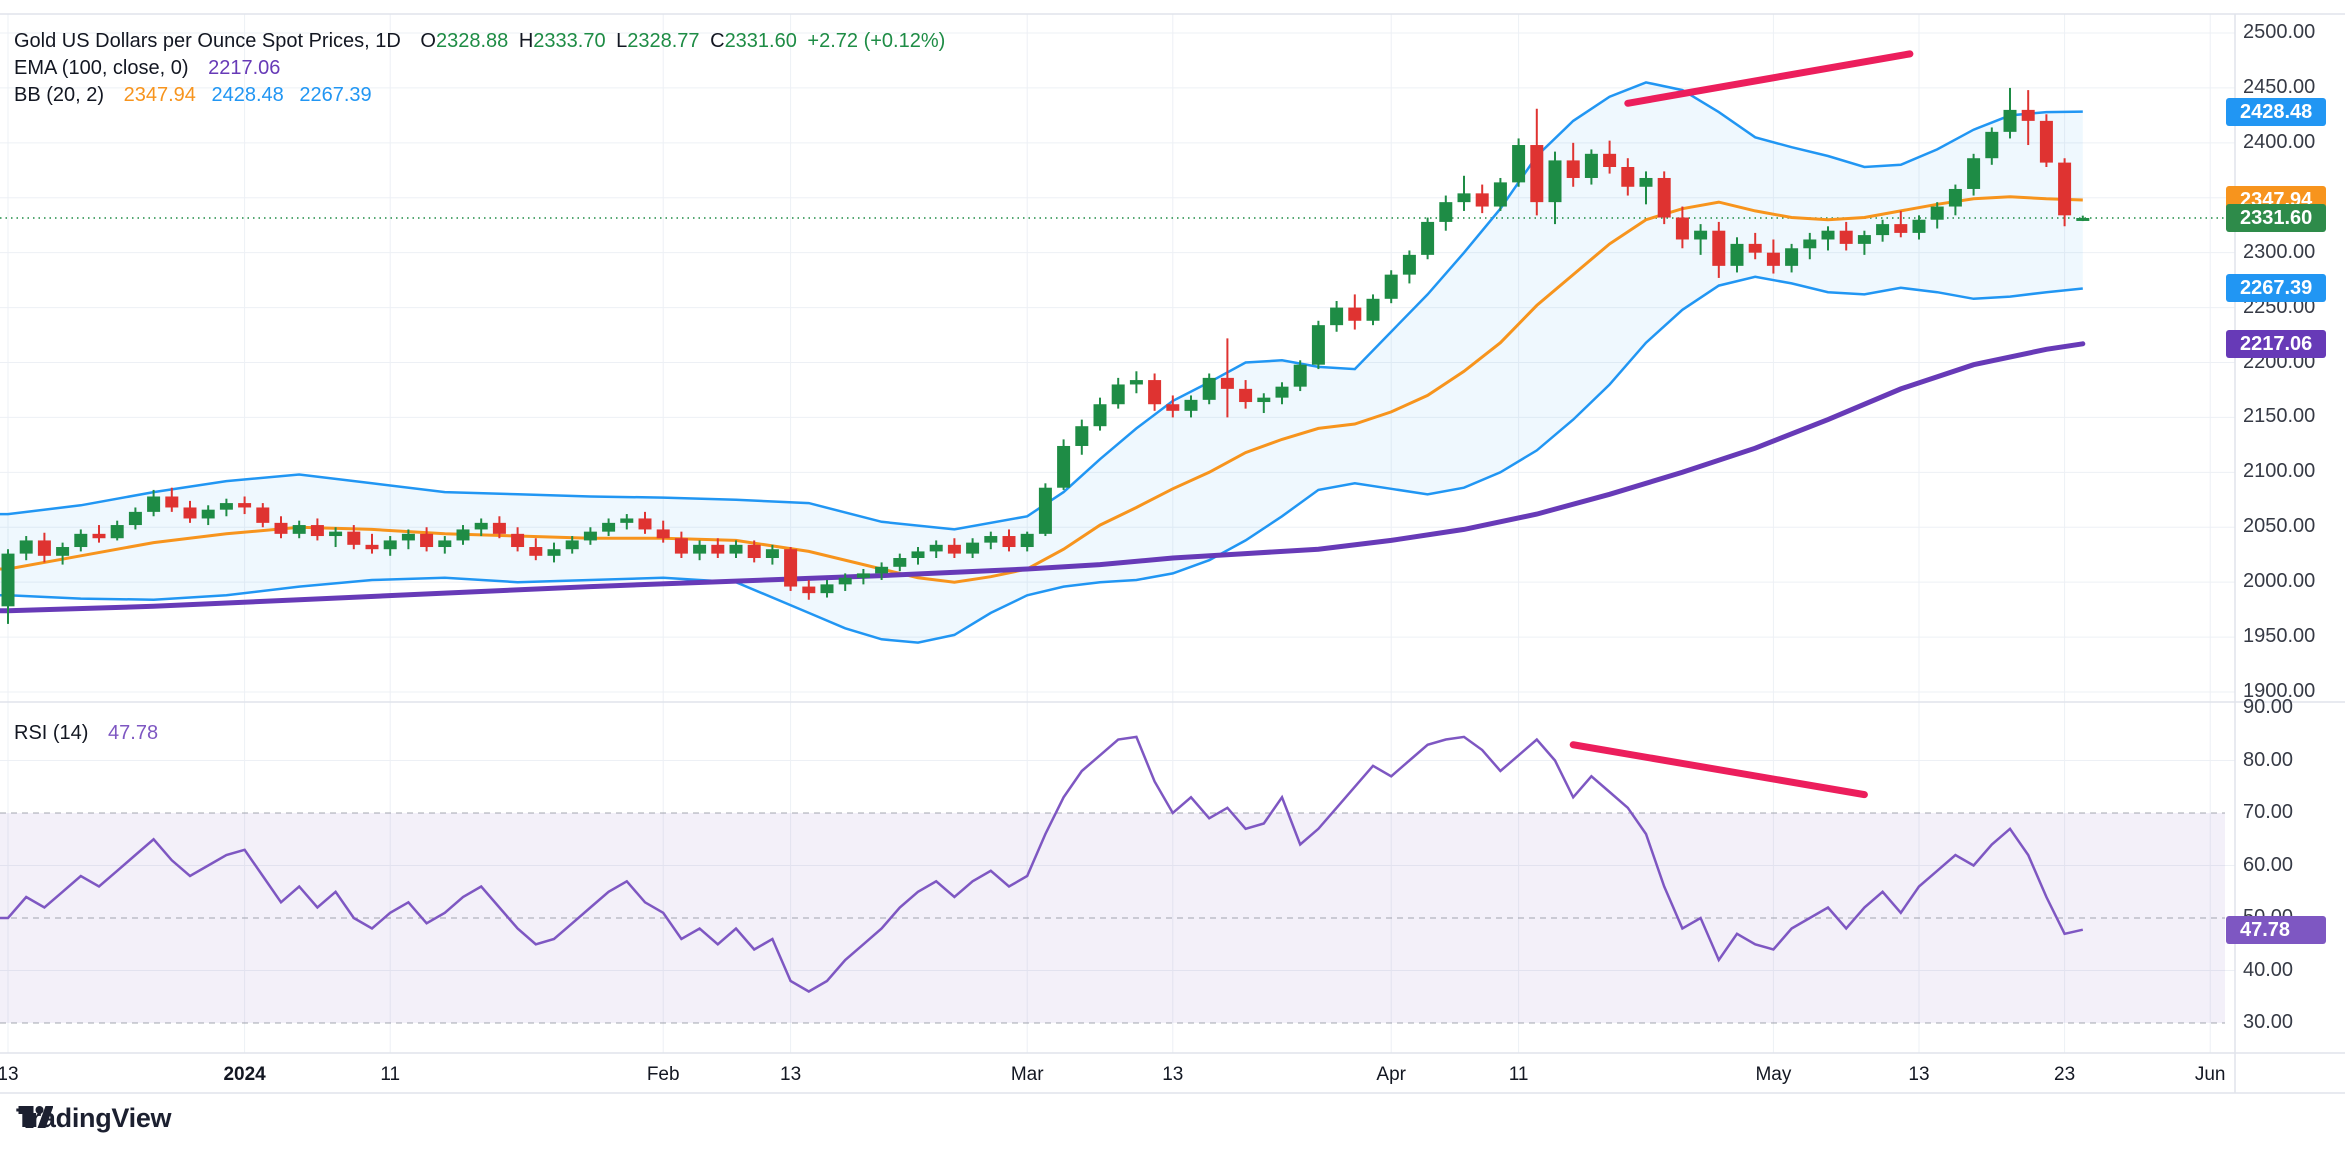  I want to click on price-trendline, so click(1769, 78).